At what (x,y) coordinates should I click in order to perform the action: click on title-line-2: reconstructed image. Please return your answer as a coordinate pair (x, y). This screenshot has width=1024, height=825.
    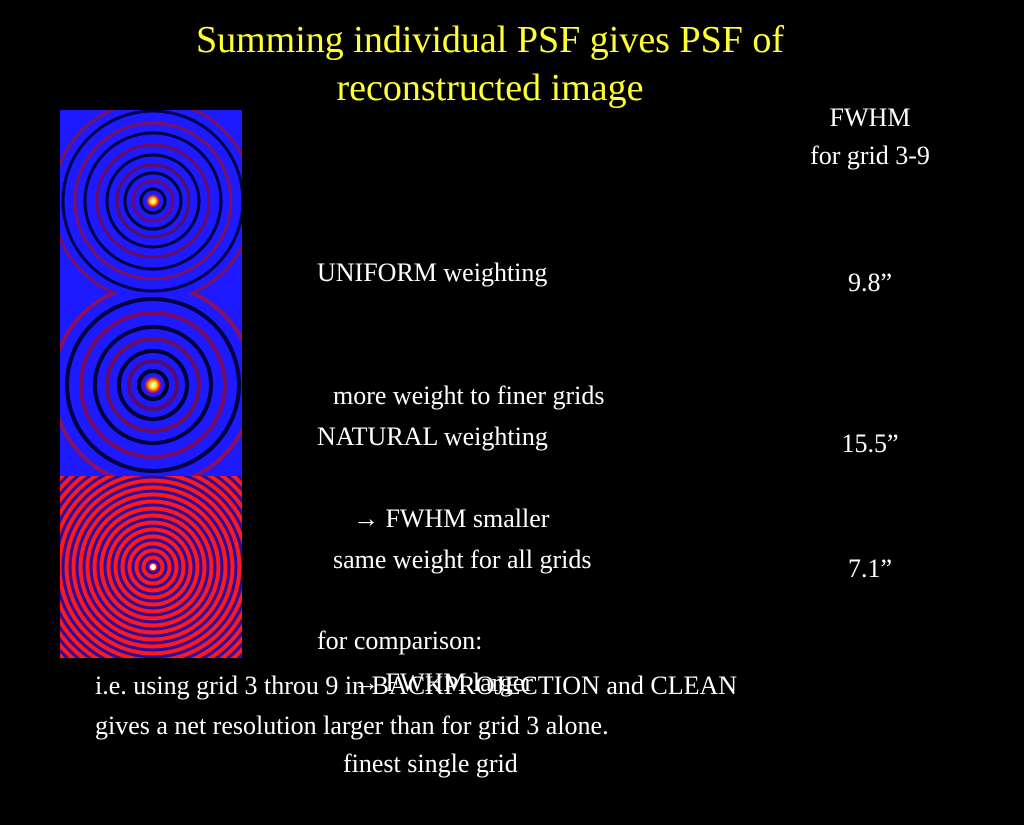
    Looking at the image, I should click on (490, 88).